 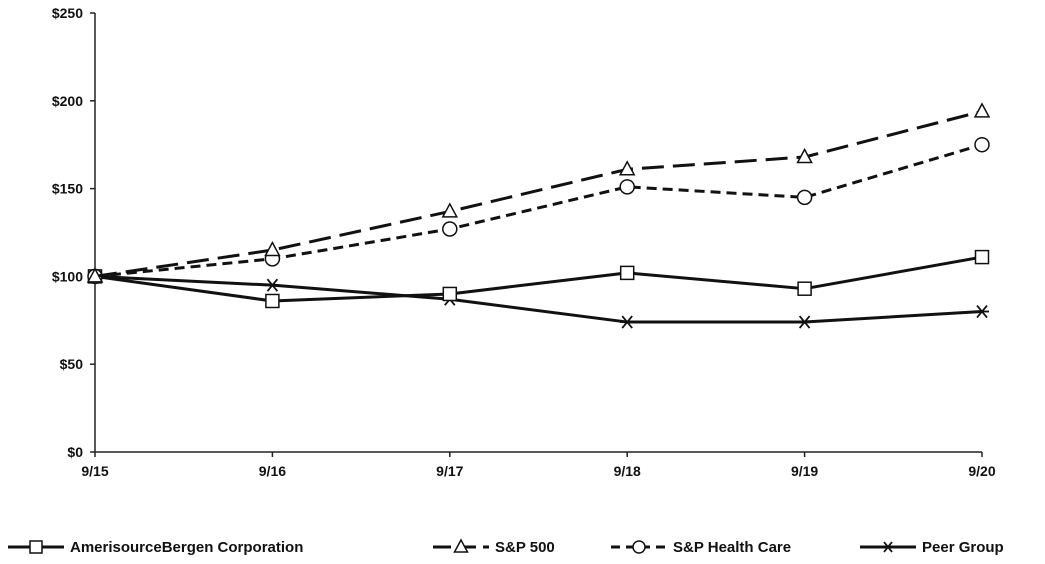 What do you see at coordinates (639, 547) in the screenshot?
I see `legend-swatch-circle-icon` at bounding box center [639, 547].